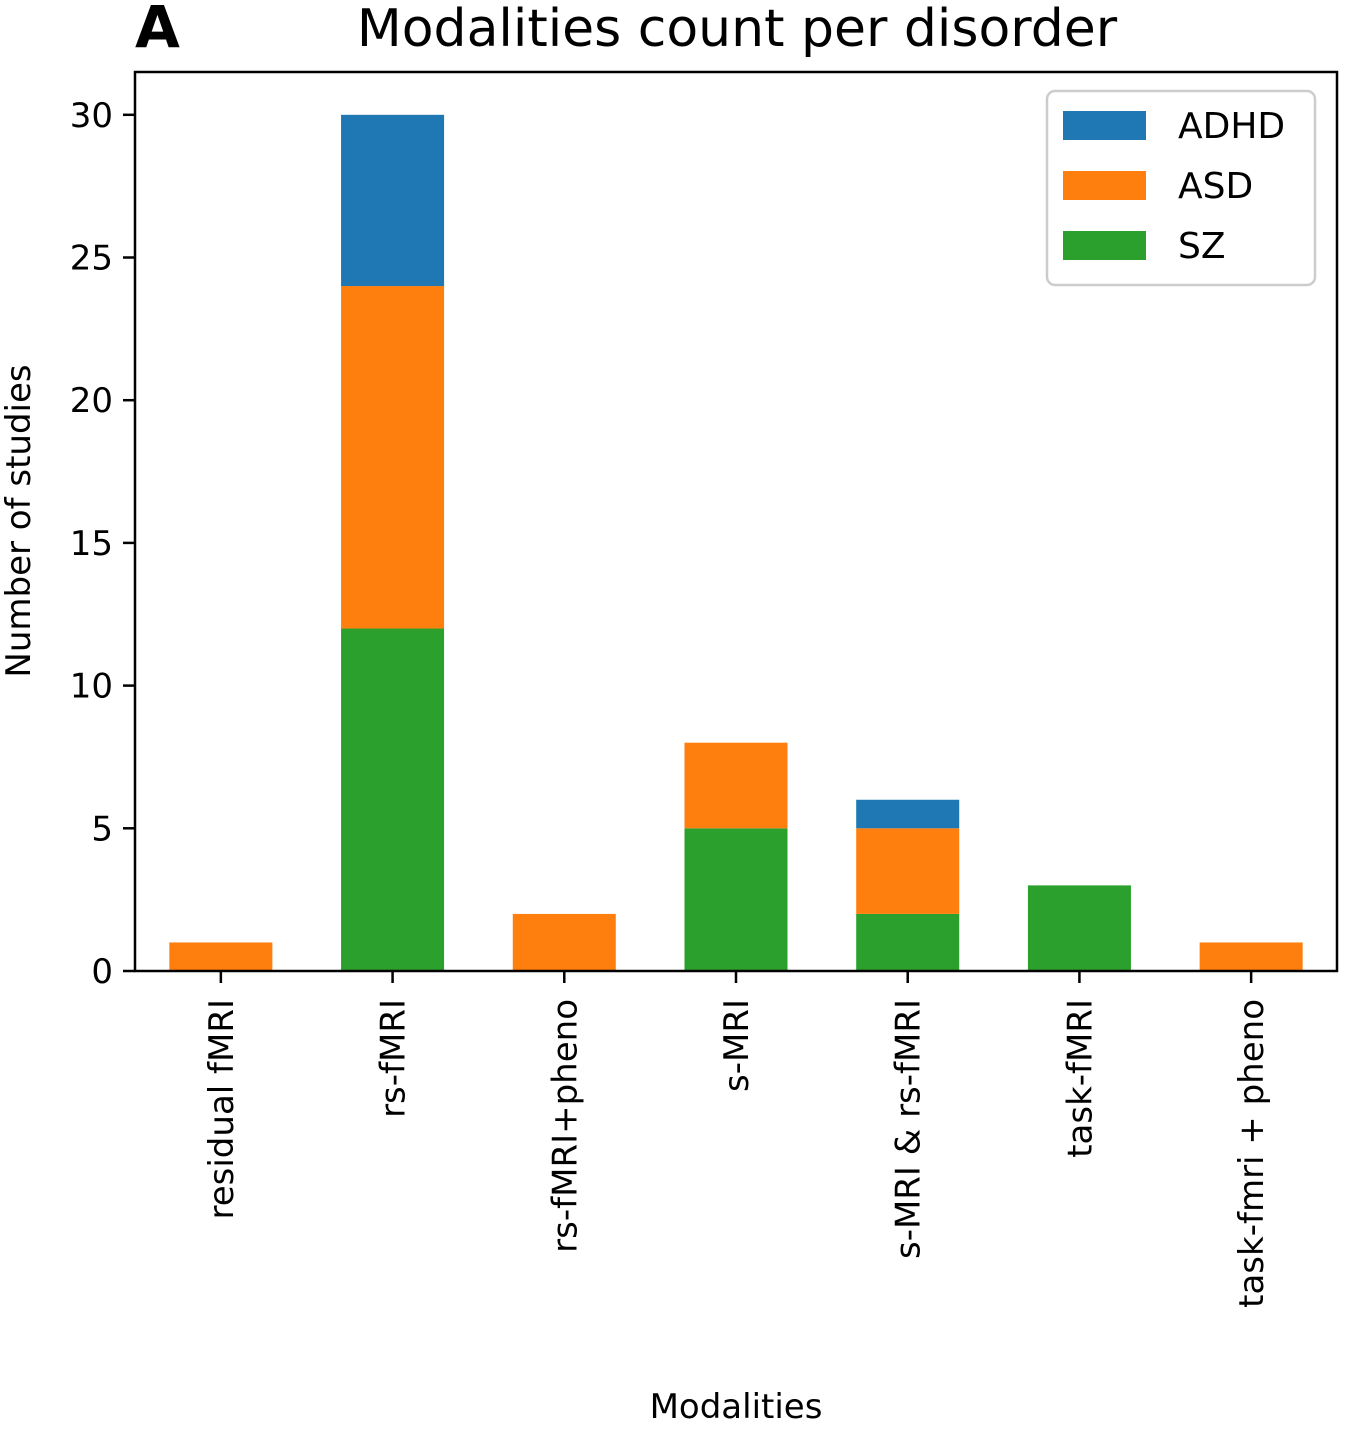  Describe the element at coordinates (91, 116) in the screenshot. I see `y-tick-label-7: 30` at that location.